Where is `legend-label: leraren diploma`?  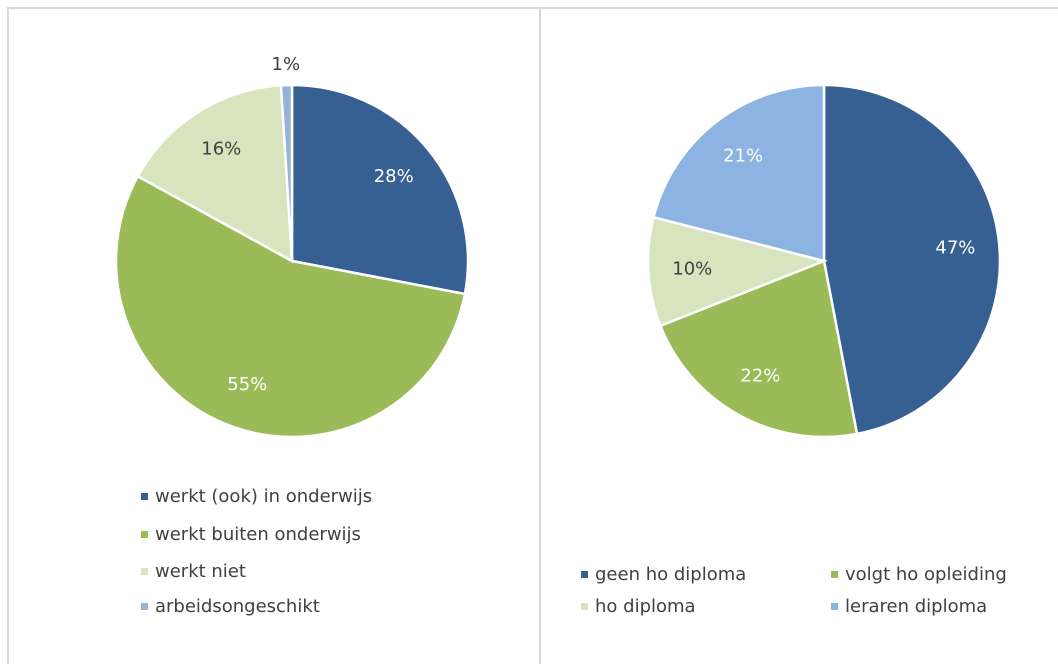 legend-label: leraren diploma is located at coordinates (916, 606).